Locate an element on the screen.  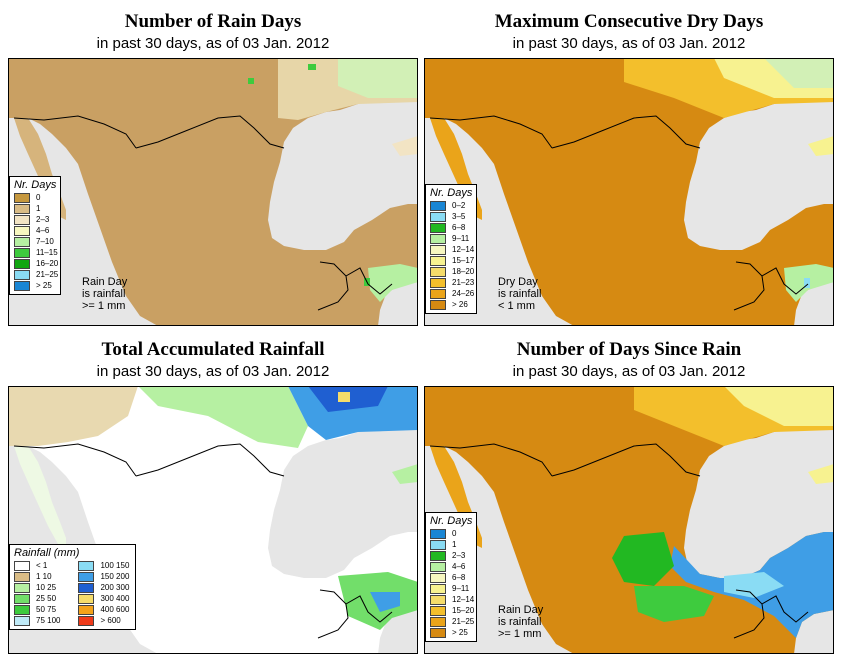
legend-label: 1 10 is located at coordinates (44, 576).